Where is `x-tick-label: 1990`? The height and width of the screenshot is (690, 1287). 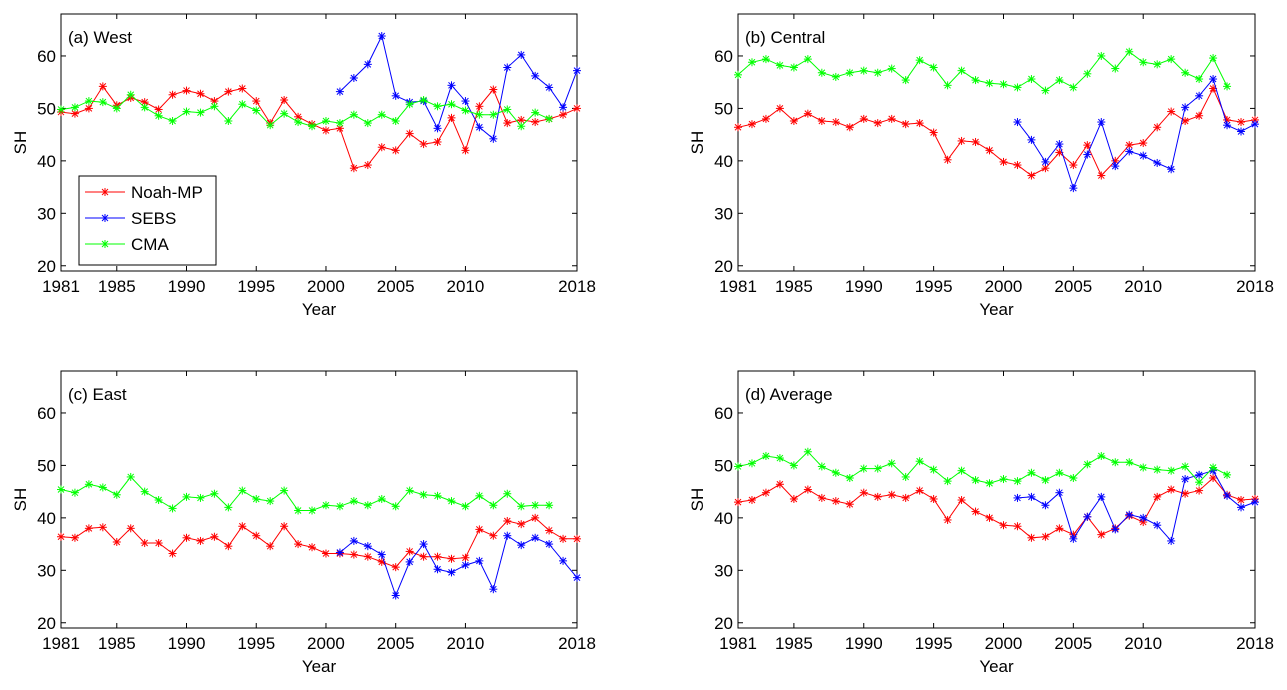 x-tick-label: 1990 is located at coordinates (187, 643).